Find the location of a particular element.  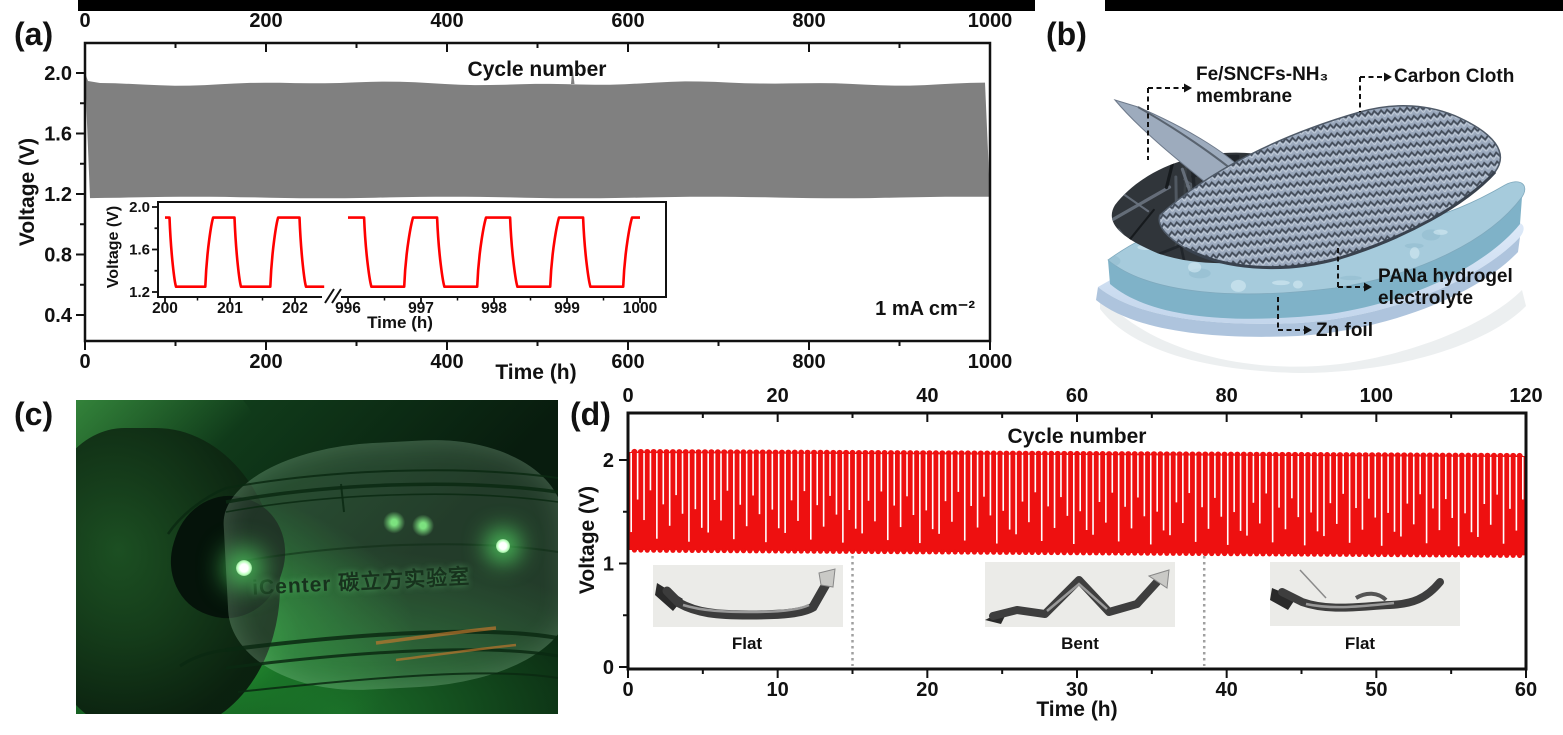

panel-c-letter: (c) is located at coordinates (34, 414).